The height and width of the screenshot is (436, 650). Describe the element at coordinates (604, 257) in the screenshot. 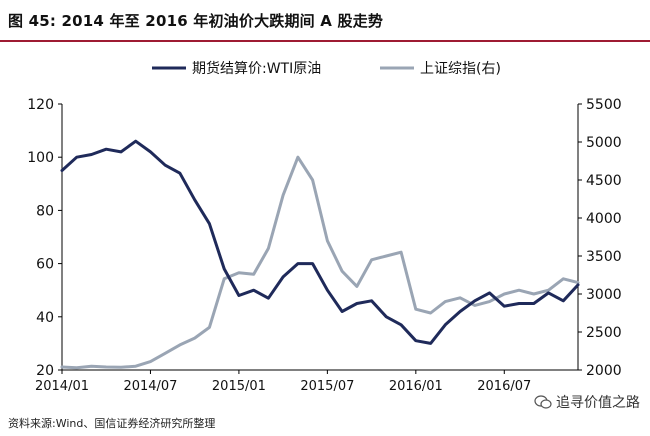

I see `right-tick-label: 3500` at that location.